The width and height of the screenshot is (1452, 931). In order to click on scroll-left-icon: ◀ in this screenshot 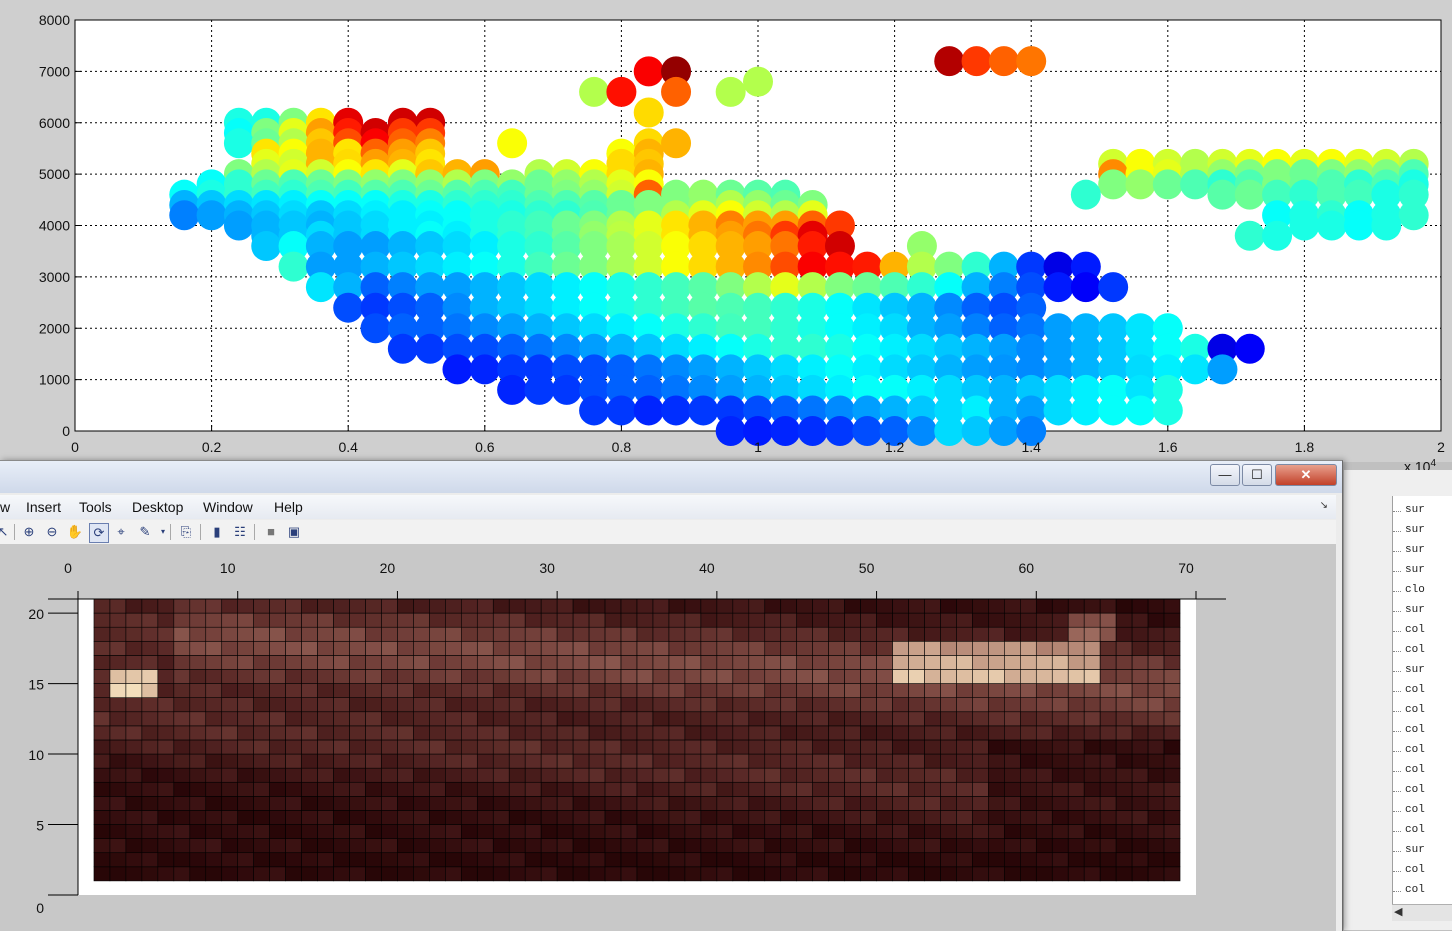, I will do `click(1398, 912)`.